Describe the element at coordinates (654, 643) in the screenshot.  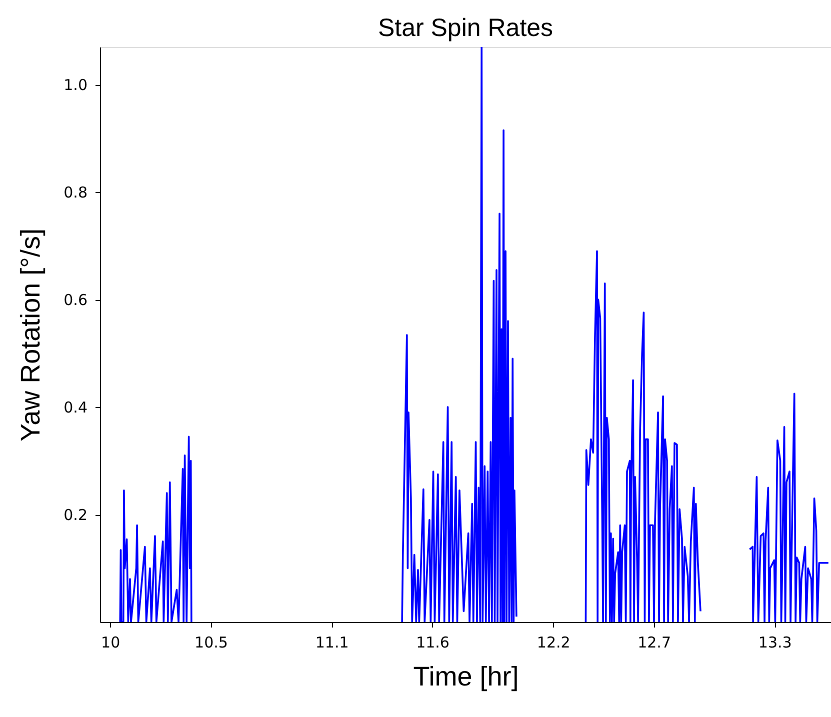
I see `x-tick-label: 12.7` at that location.